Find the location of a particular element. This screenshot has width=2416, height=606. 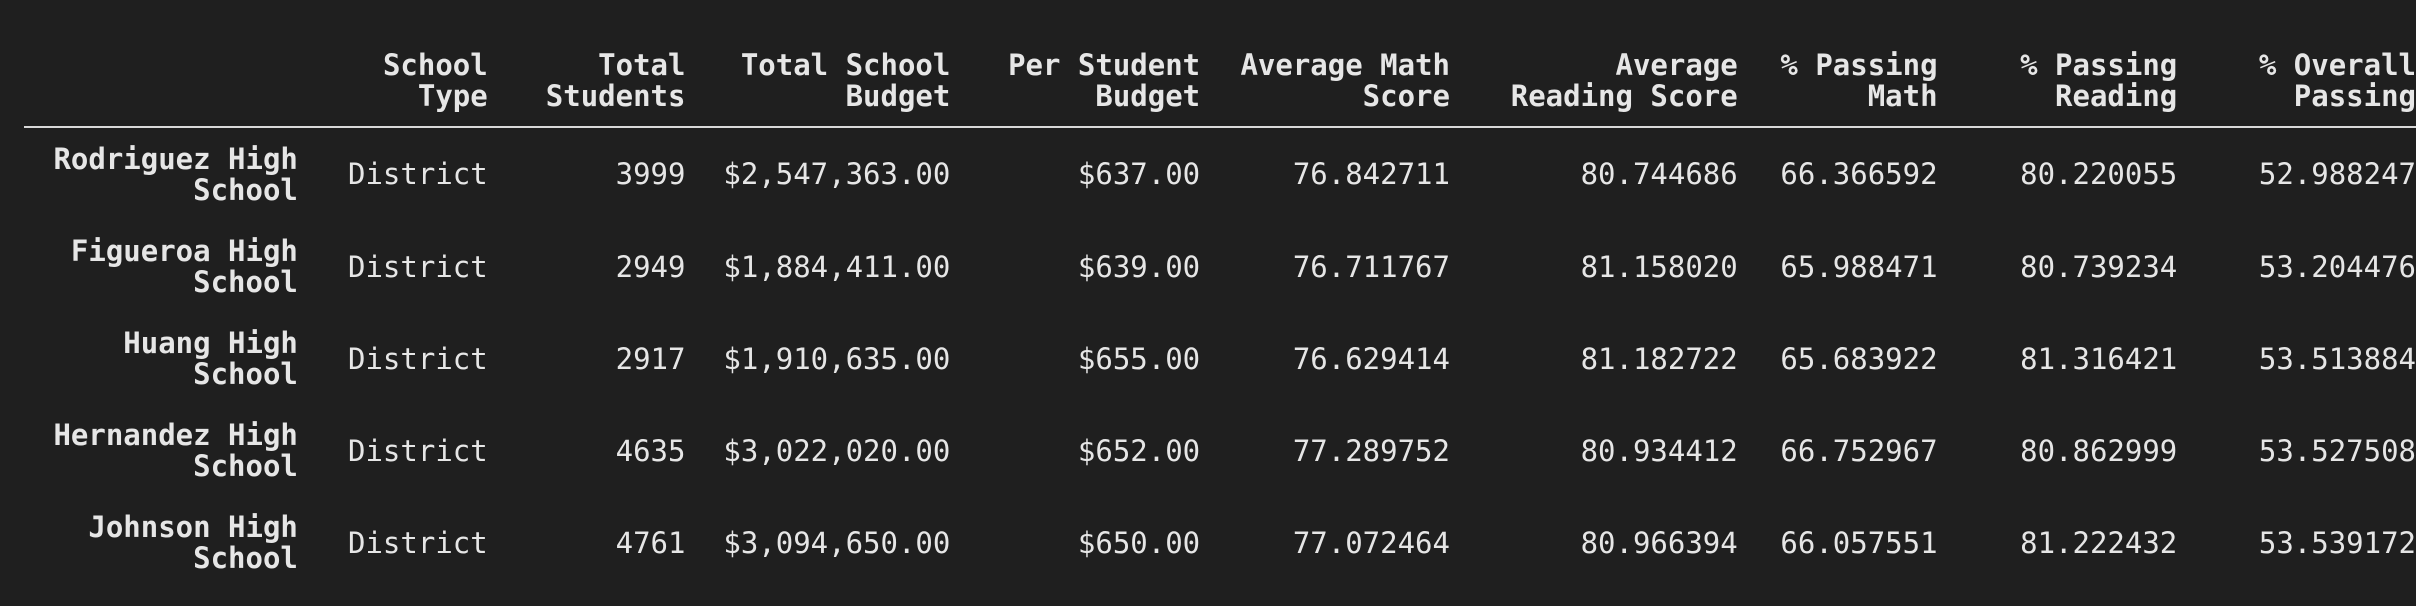

cell-total-school-budget: $1,910,635.00 is located at coordinates (837, 358).